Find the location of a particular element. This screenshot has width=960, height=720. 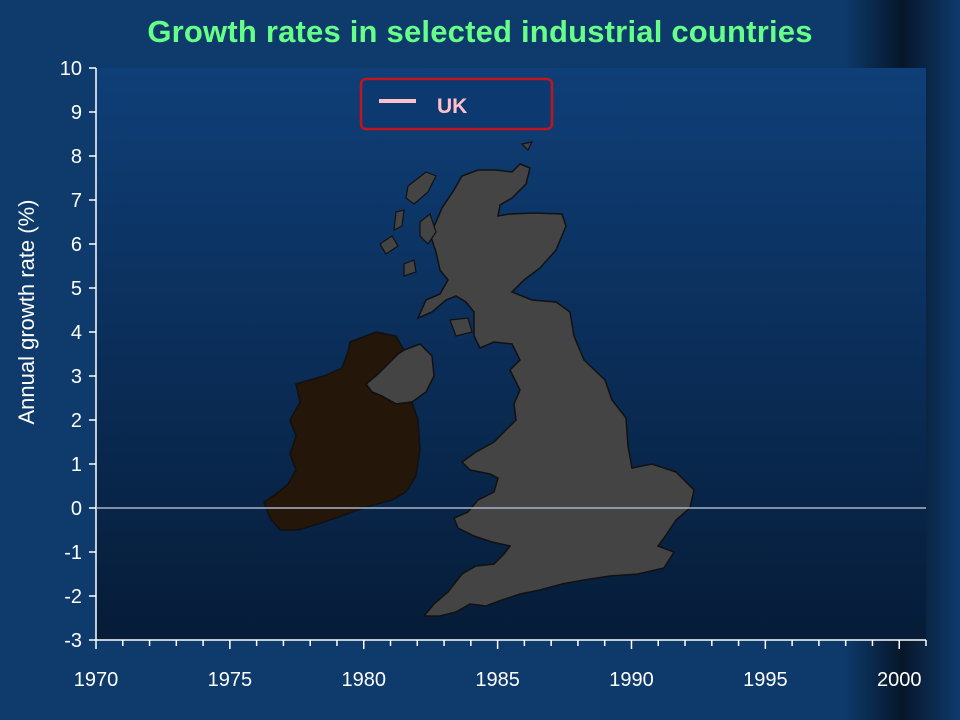

ireland-shape is located at coordinates (342, 431).